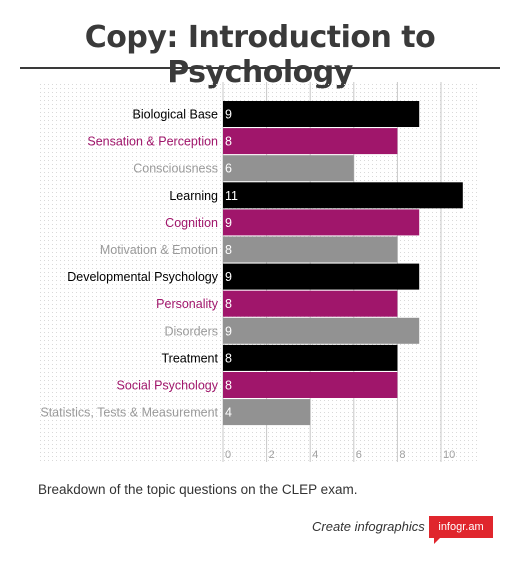  Describe the element at coordinates (228, 455) in the screenshot. I see `tick-label: 0` at that location.